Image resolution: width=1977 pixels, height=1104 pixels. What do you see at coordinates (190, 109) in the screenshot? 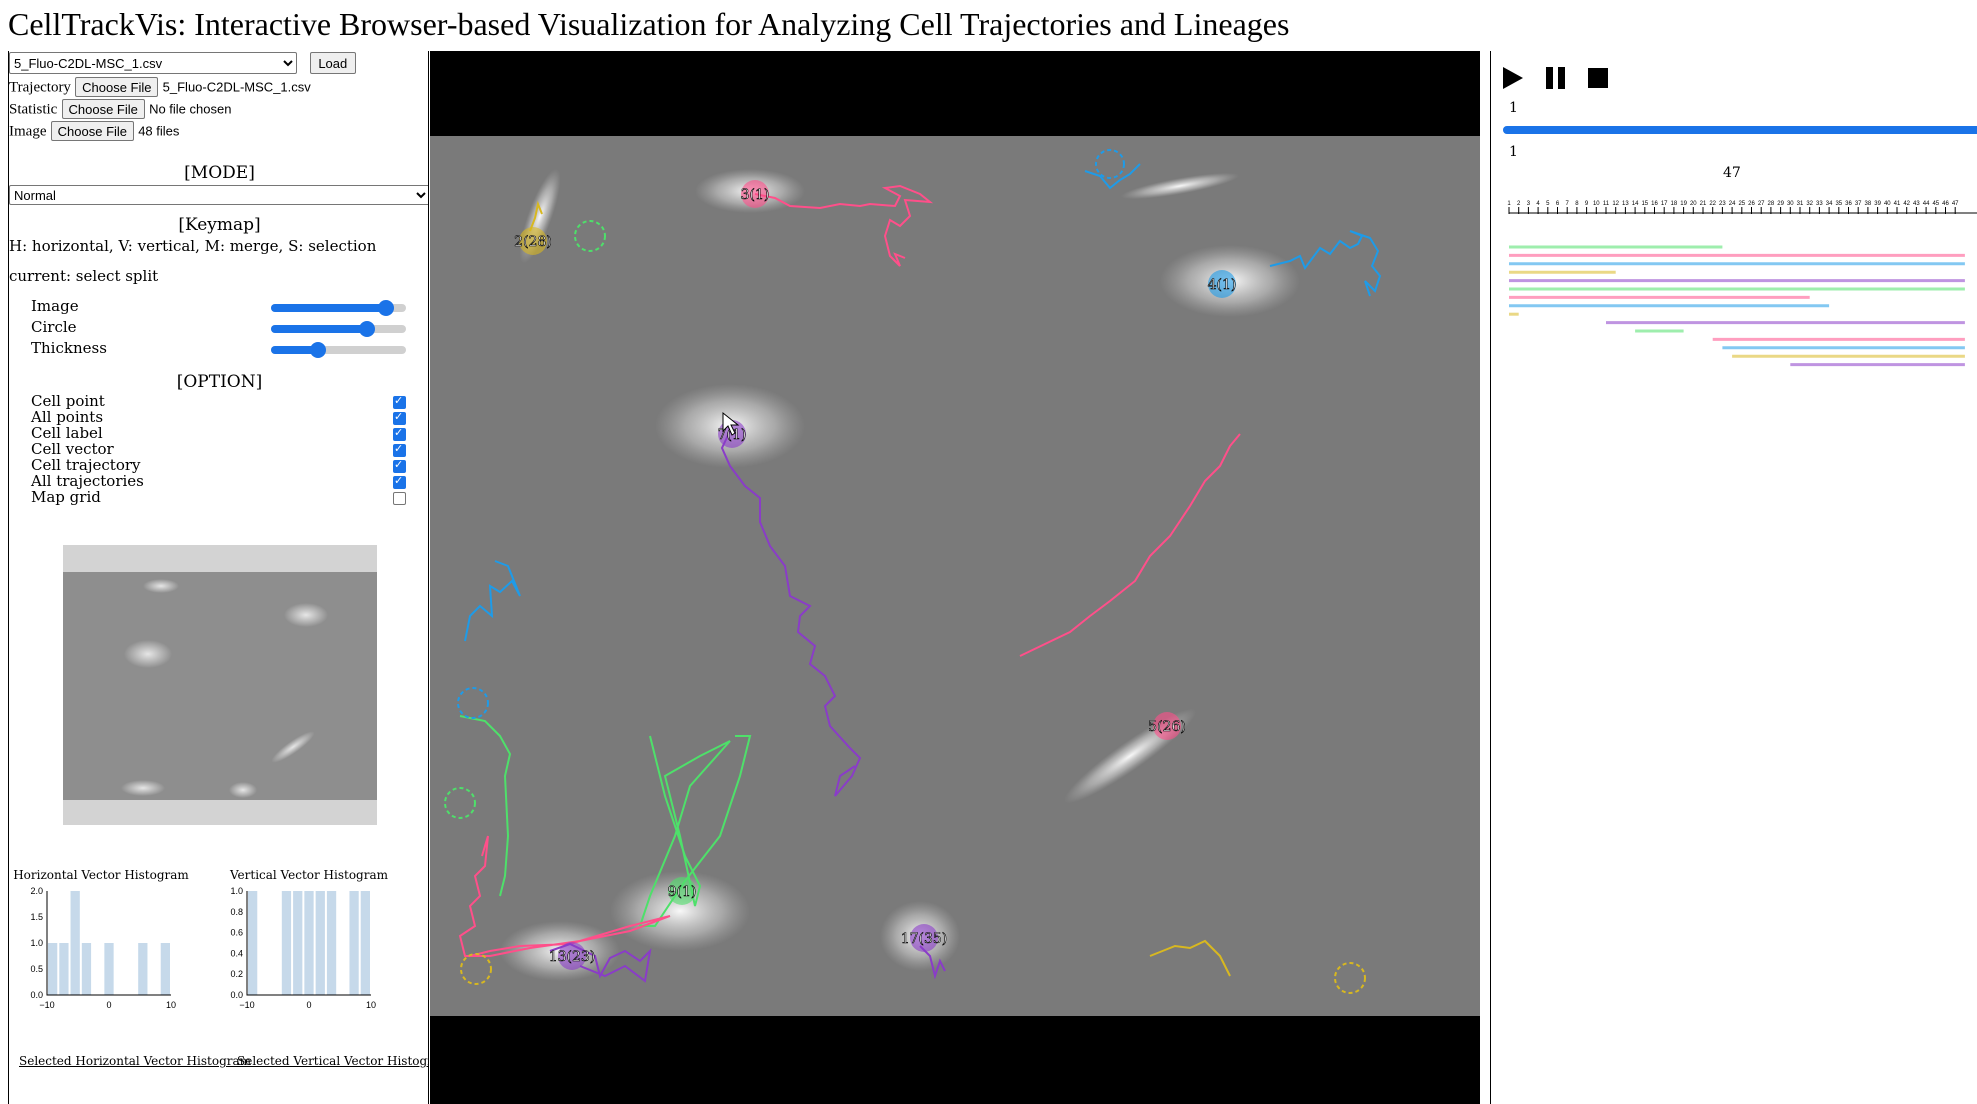
I see `statistic-file-status: No file chosen` at bounding box center [190, 109].